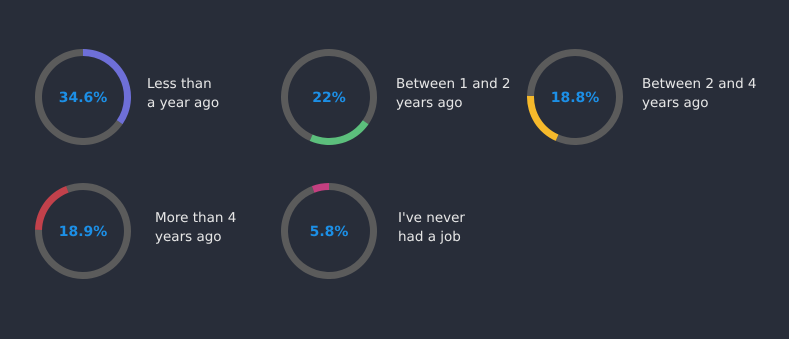 The width and height of the screenshot is (789, 339). What do you see at coordinates (329, 98) in the screenshot?
I see `center-note: 22%` at bounding box center [329, 98].